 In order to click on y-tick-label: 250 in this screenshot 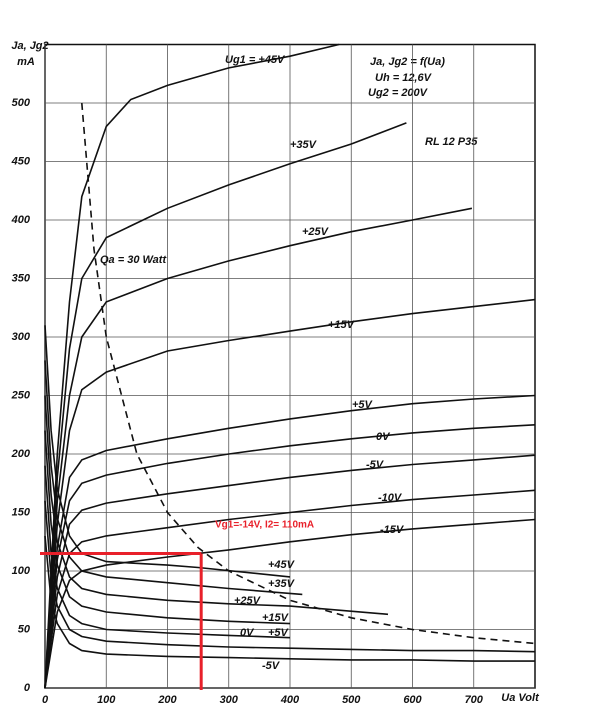, I will do `click(21, 395)`.